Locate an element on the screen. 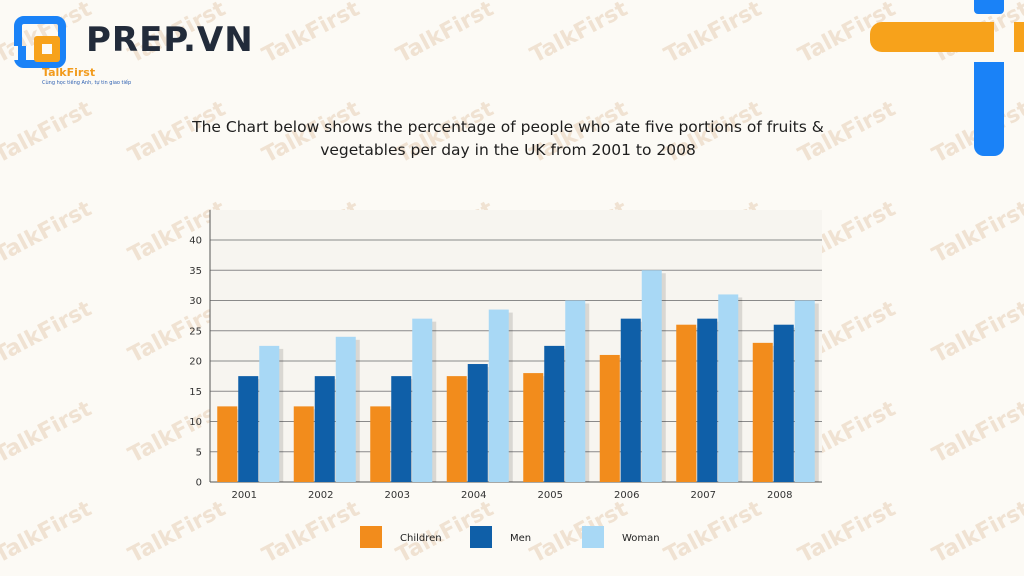  y-tick-label: 15 is located at coordinates (195, 392).